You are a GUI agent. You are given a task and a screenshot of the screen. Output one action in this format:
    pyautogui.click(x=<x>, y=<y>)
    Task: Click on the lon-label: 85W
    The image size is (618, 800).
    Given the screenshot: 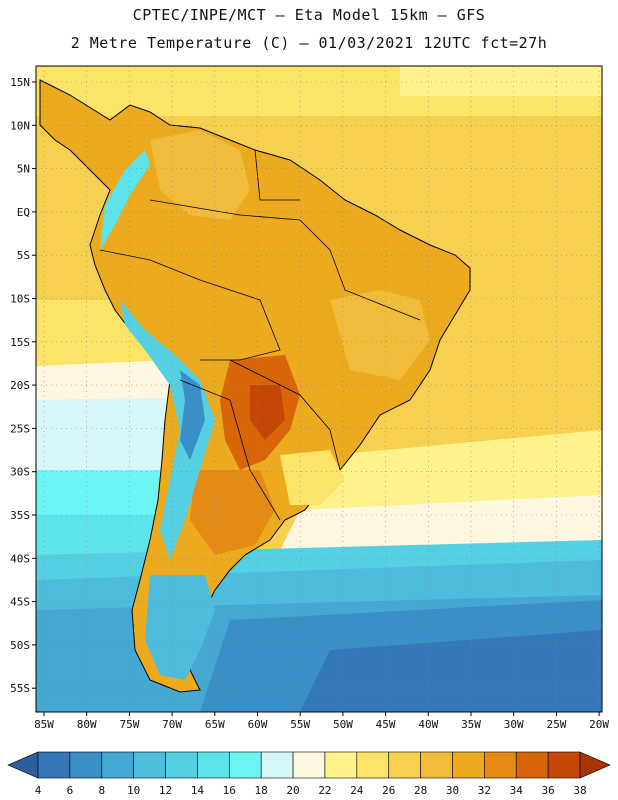 What is the action you would take?
    pyautogui.click(x=44, y=724)
    